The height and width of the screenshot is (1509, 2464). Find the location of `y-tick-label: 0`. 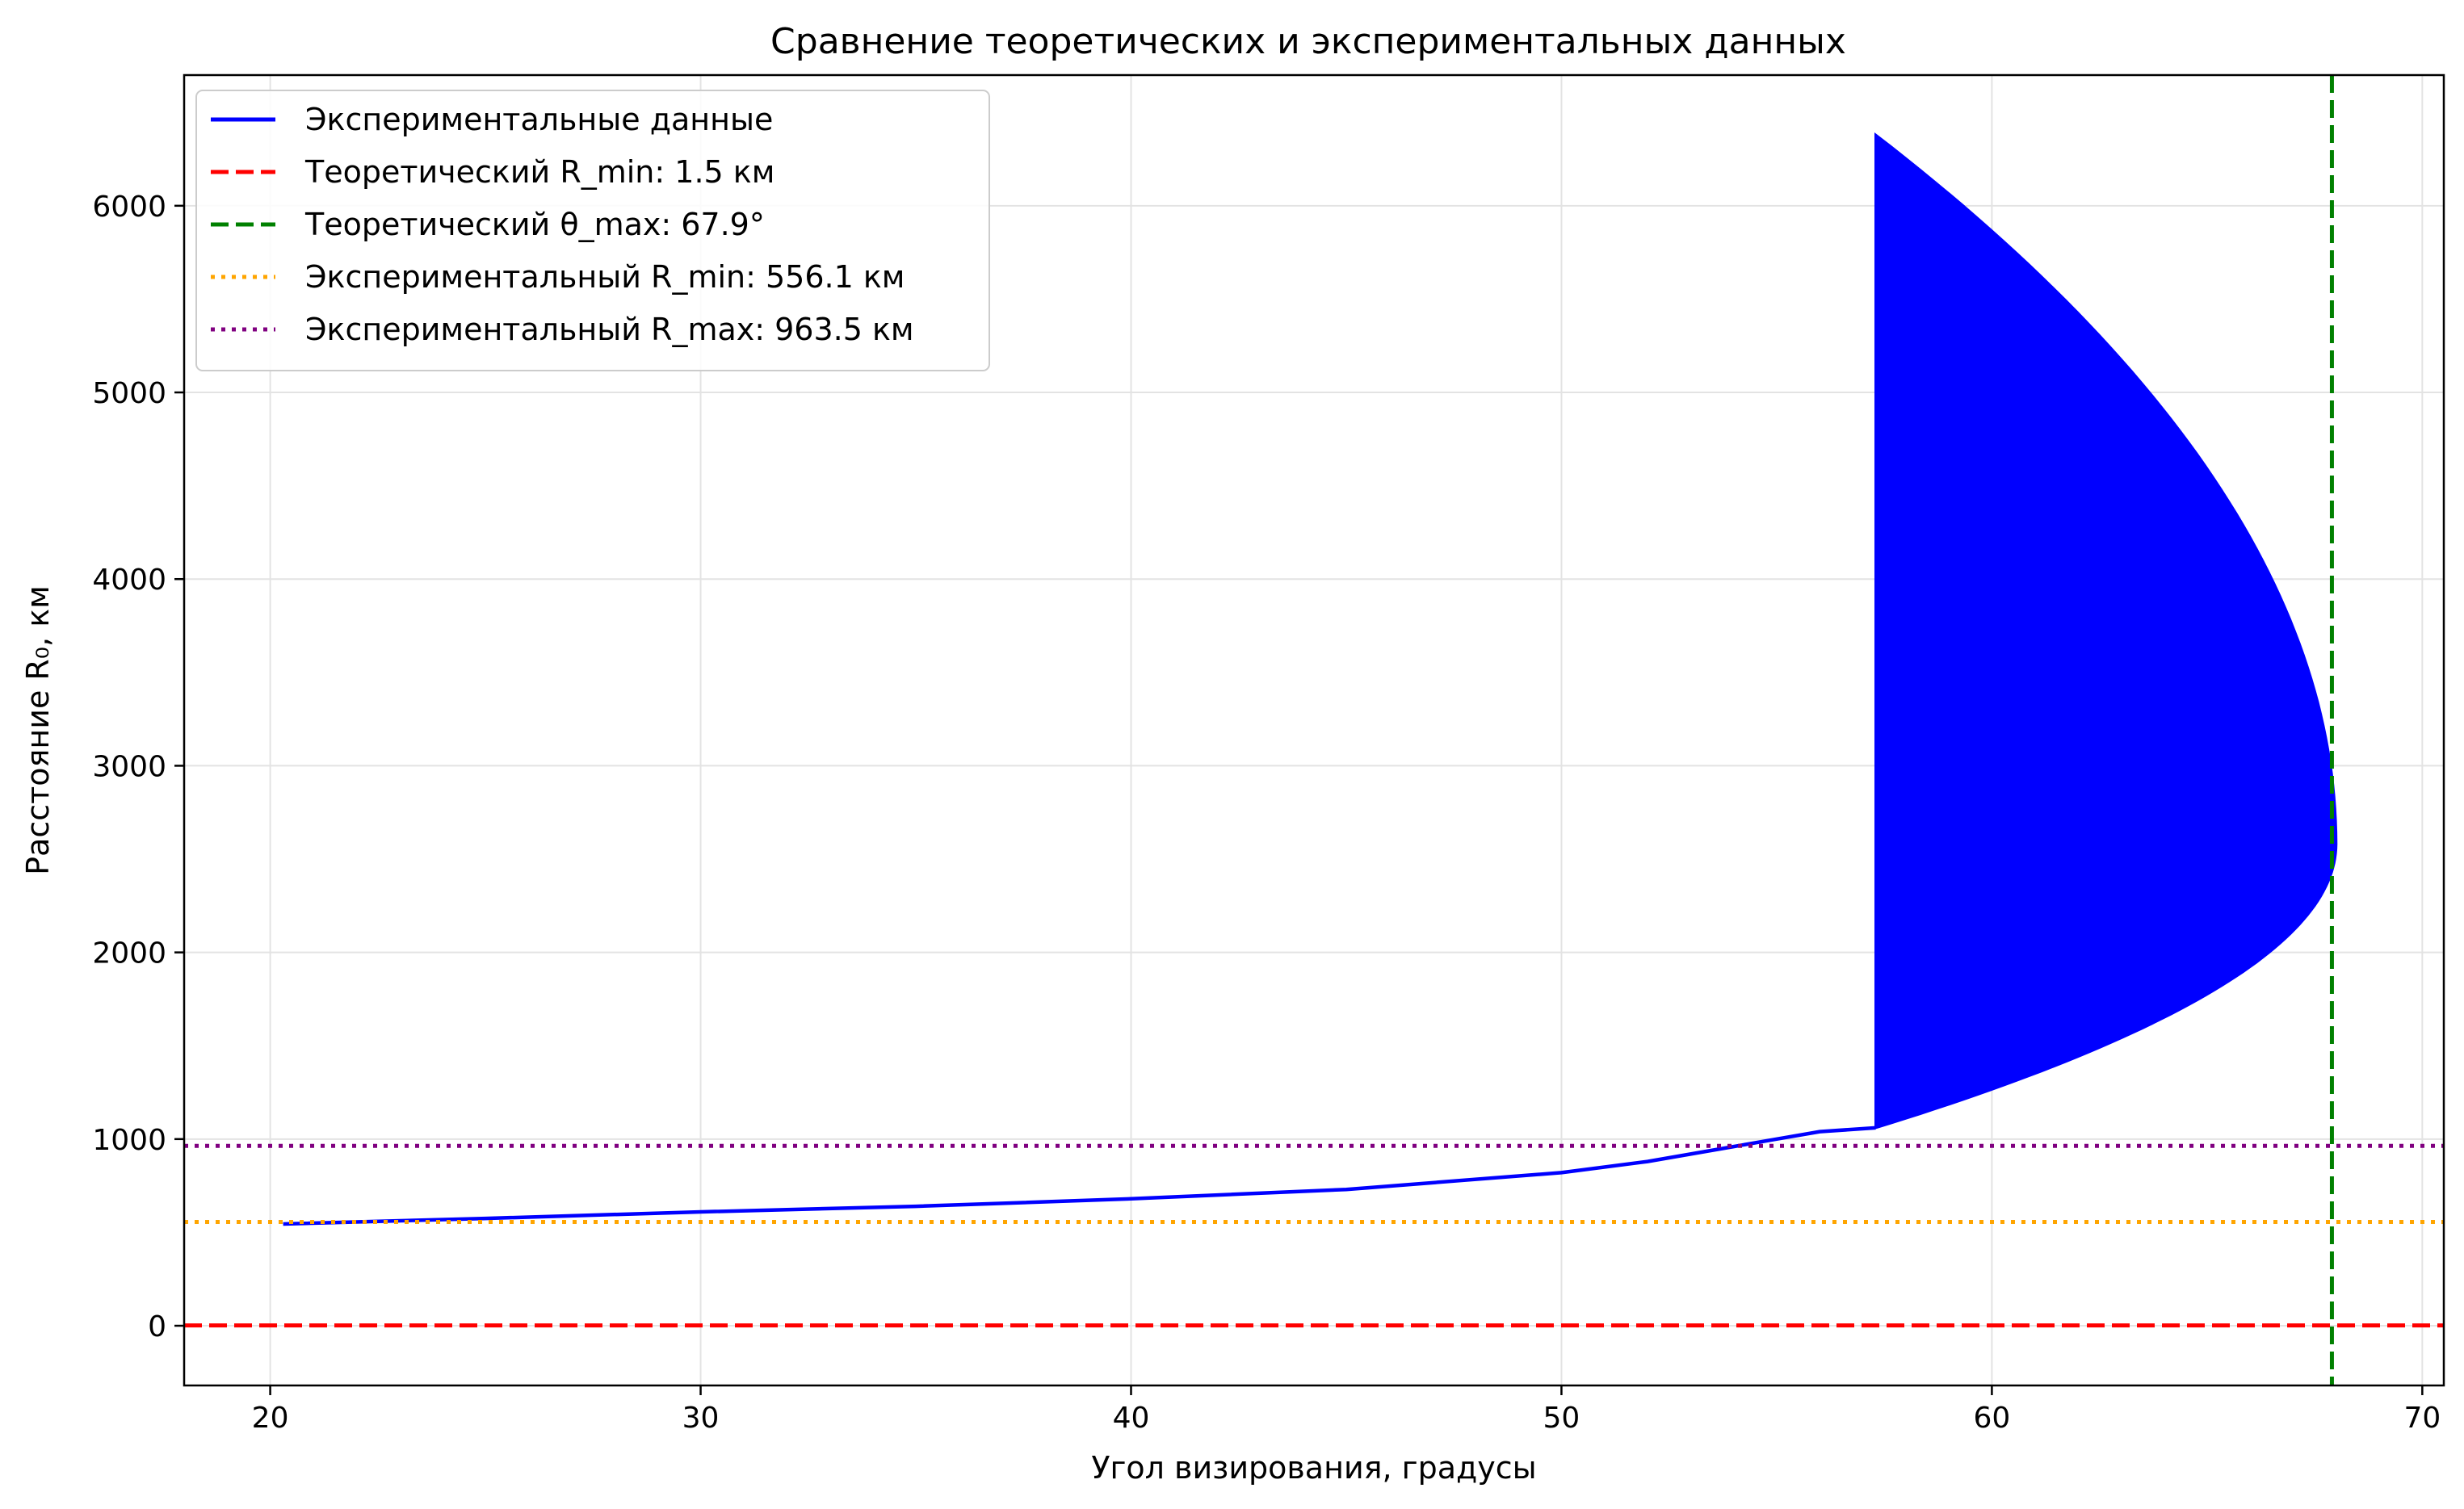

y-tick-label: 0 is located at coordinates (157, 1326).